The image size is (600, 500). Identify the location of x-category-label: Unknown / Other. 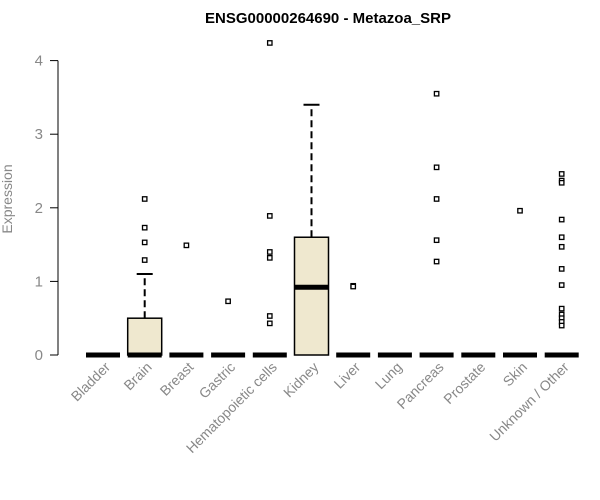
(529, 402).